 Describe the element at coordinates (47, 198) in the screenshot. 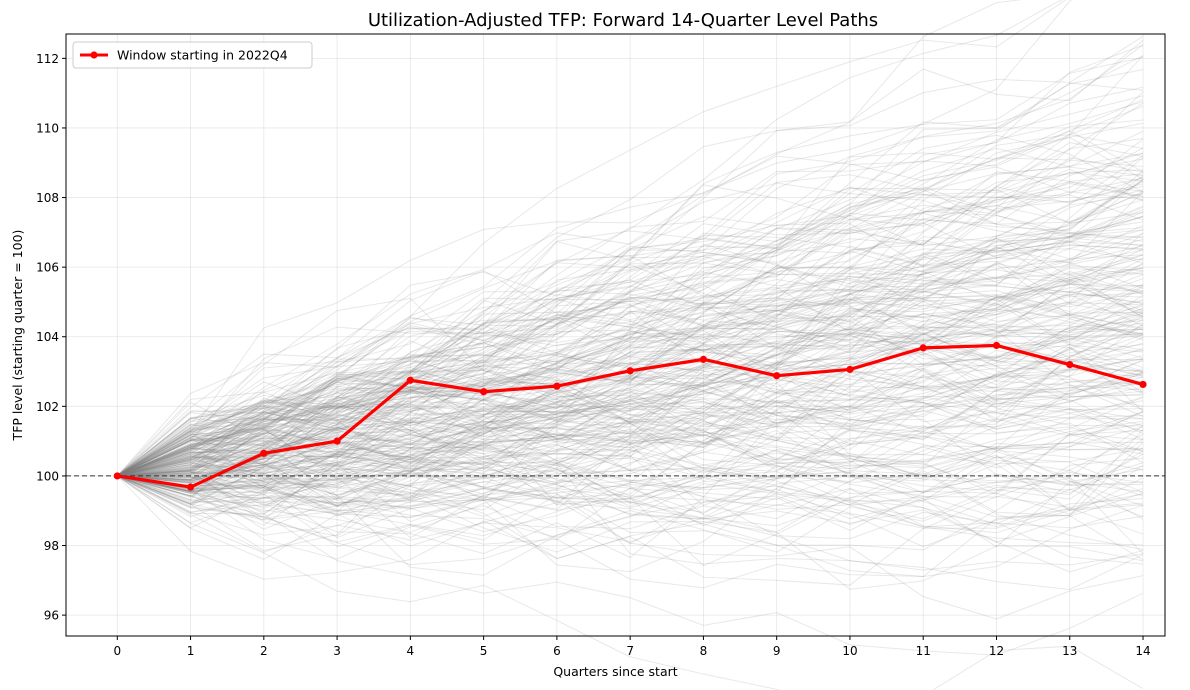

I see `y-tick-label: 108` at that location.